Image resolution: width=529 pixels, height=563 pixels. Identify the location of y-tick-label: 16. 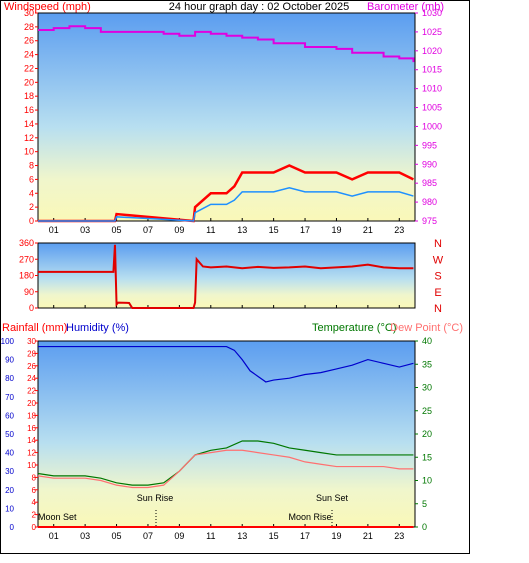
(29, 110).